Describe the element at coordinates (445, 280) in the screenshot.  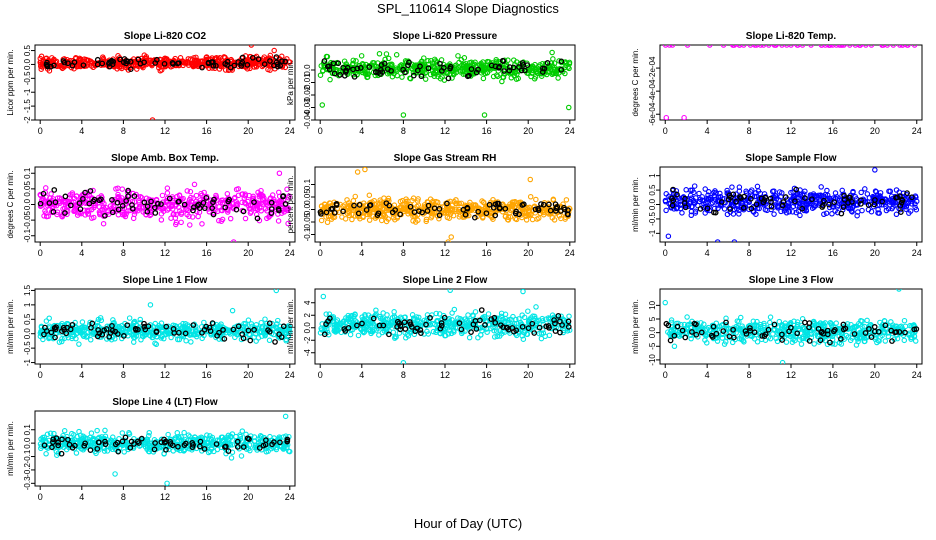
I see `panel-title: Slope Line 2 Flow` at that location.